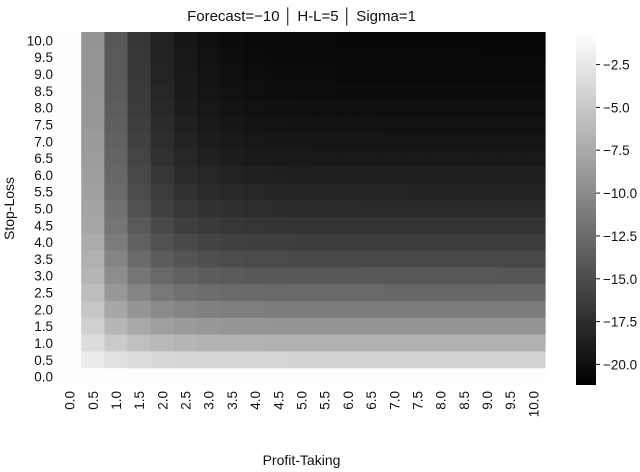 The width and height of the screenshot is (640, 472). I want to click on x-tick-label: 5.5, so click(325, 400).